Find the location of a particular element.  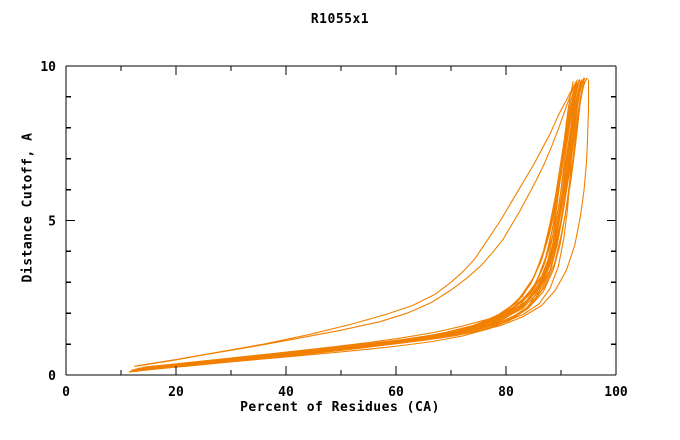

y-tick-label: 0 is located at coordinates (52, 376).